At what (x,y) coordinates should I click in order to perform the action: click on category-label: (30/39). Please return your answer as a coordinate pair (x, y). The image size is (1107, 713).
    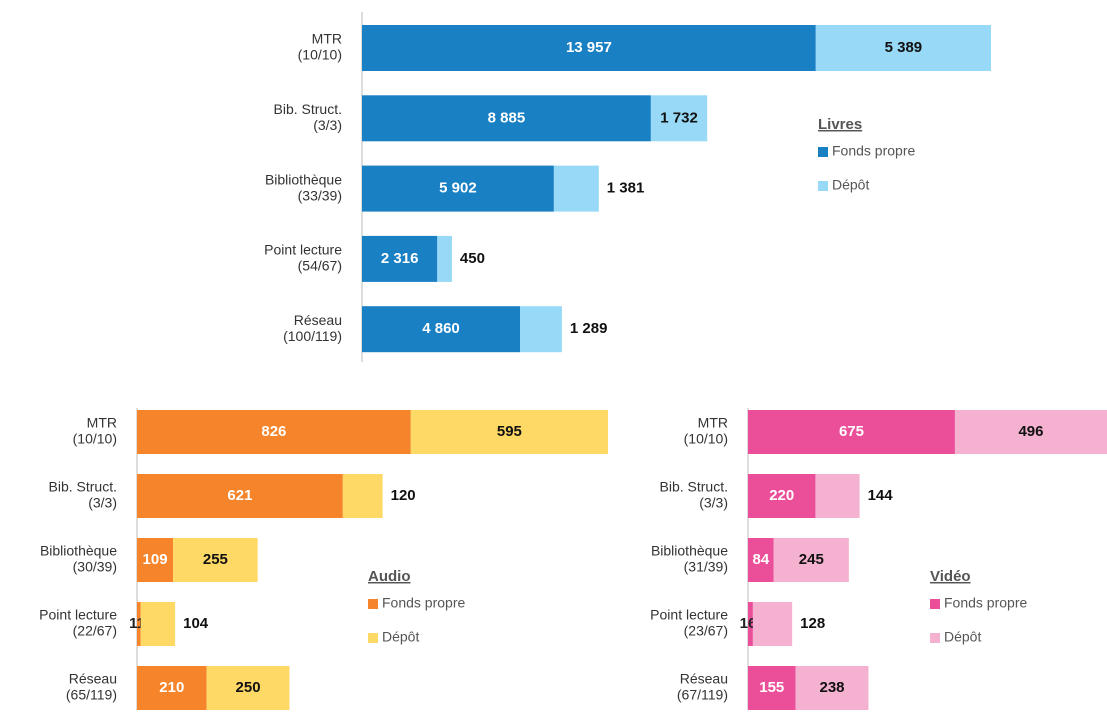
    Looking at the image, I should click on (95, 567).